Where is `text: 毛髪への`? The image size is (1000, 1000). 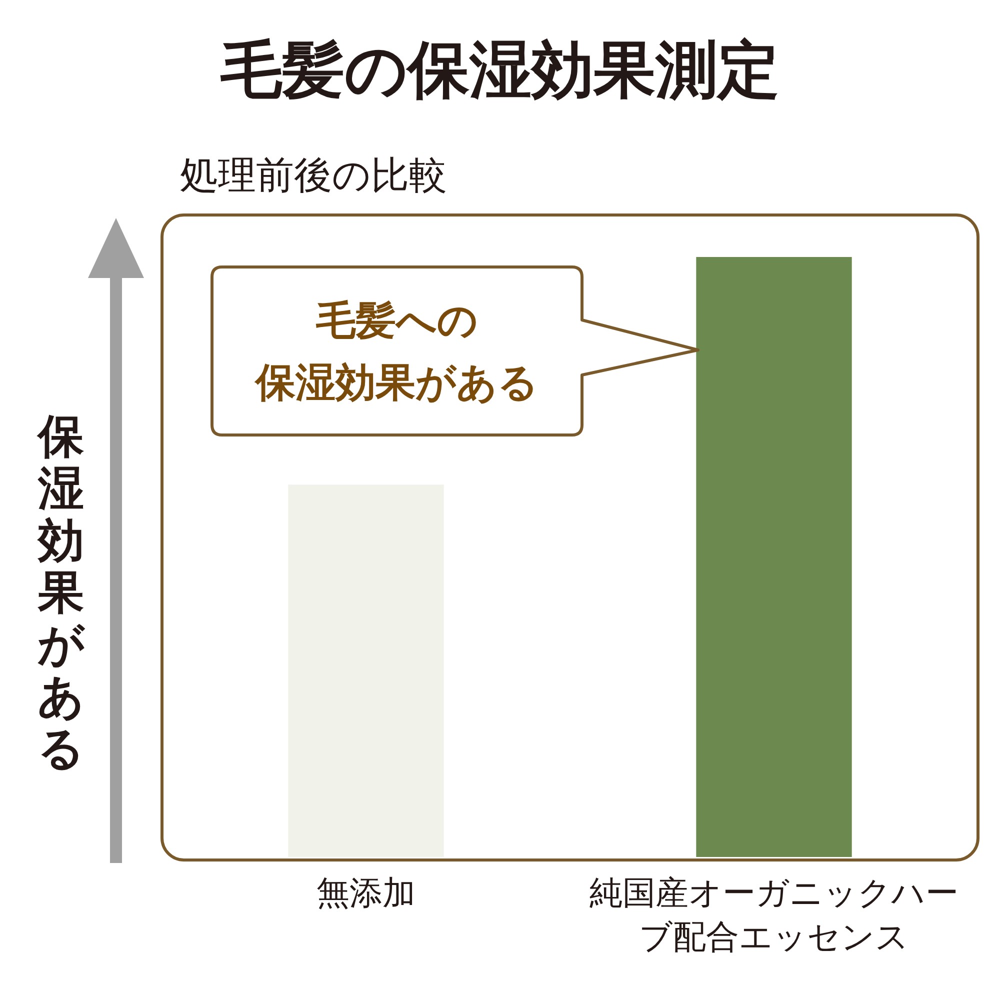
text: 毛髪への is located at coordinates (397, 321).